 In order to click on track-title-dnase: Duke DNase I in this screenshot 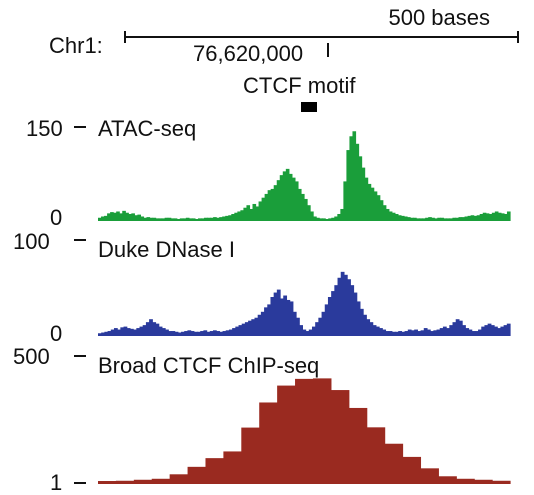, I will do `click(166, 249)`.